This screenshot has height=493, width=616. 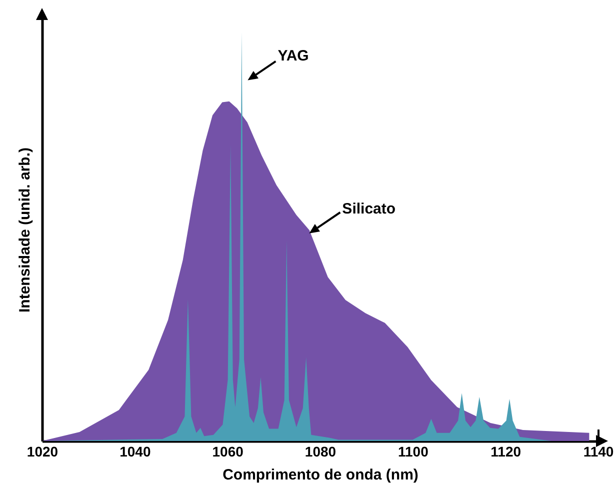 What do you see at coordinates (369, 209) in the screenshot?
I see `text: Silicato` at bounding box center [369, 209].